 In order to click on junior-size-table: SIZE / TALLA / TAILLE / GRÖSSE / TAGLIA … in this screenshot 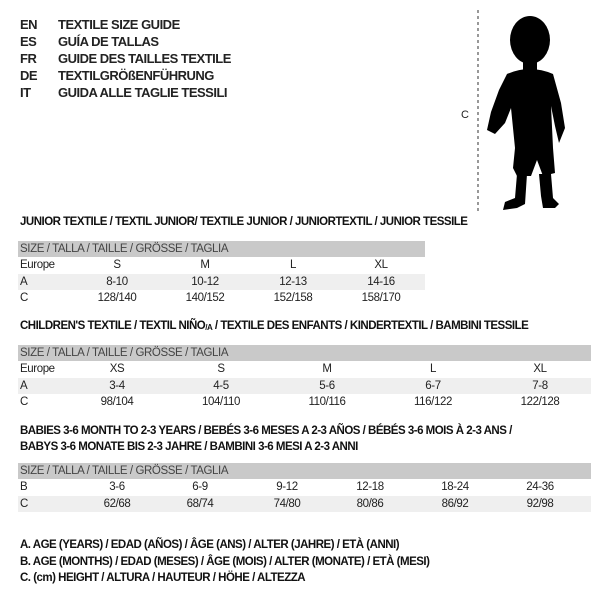, I will do `click(221, 274)`.